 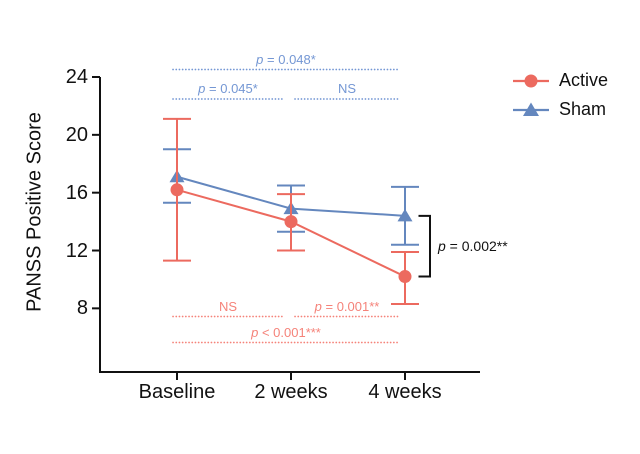 What do you see at coordinates (405, 392) in the screenshot?
I see `x-tick-label-2: 4 weeks` at bounding box center [405, 392].